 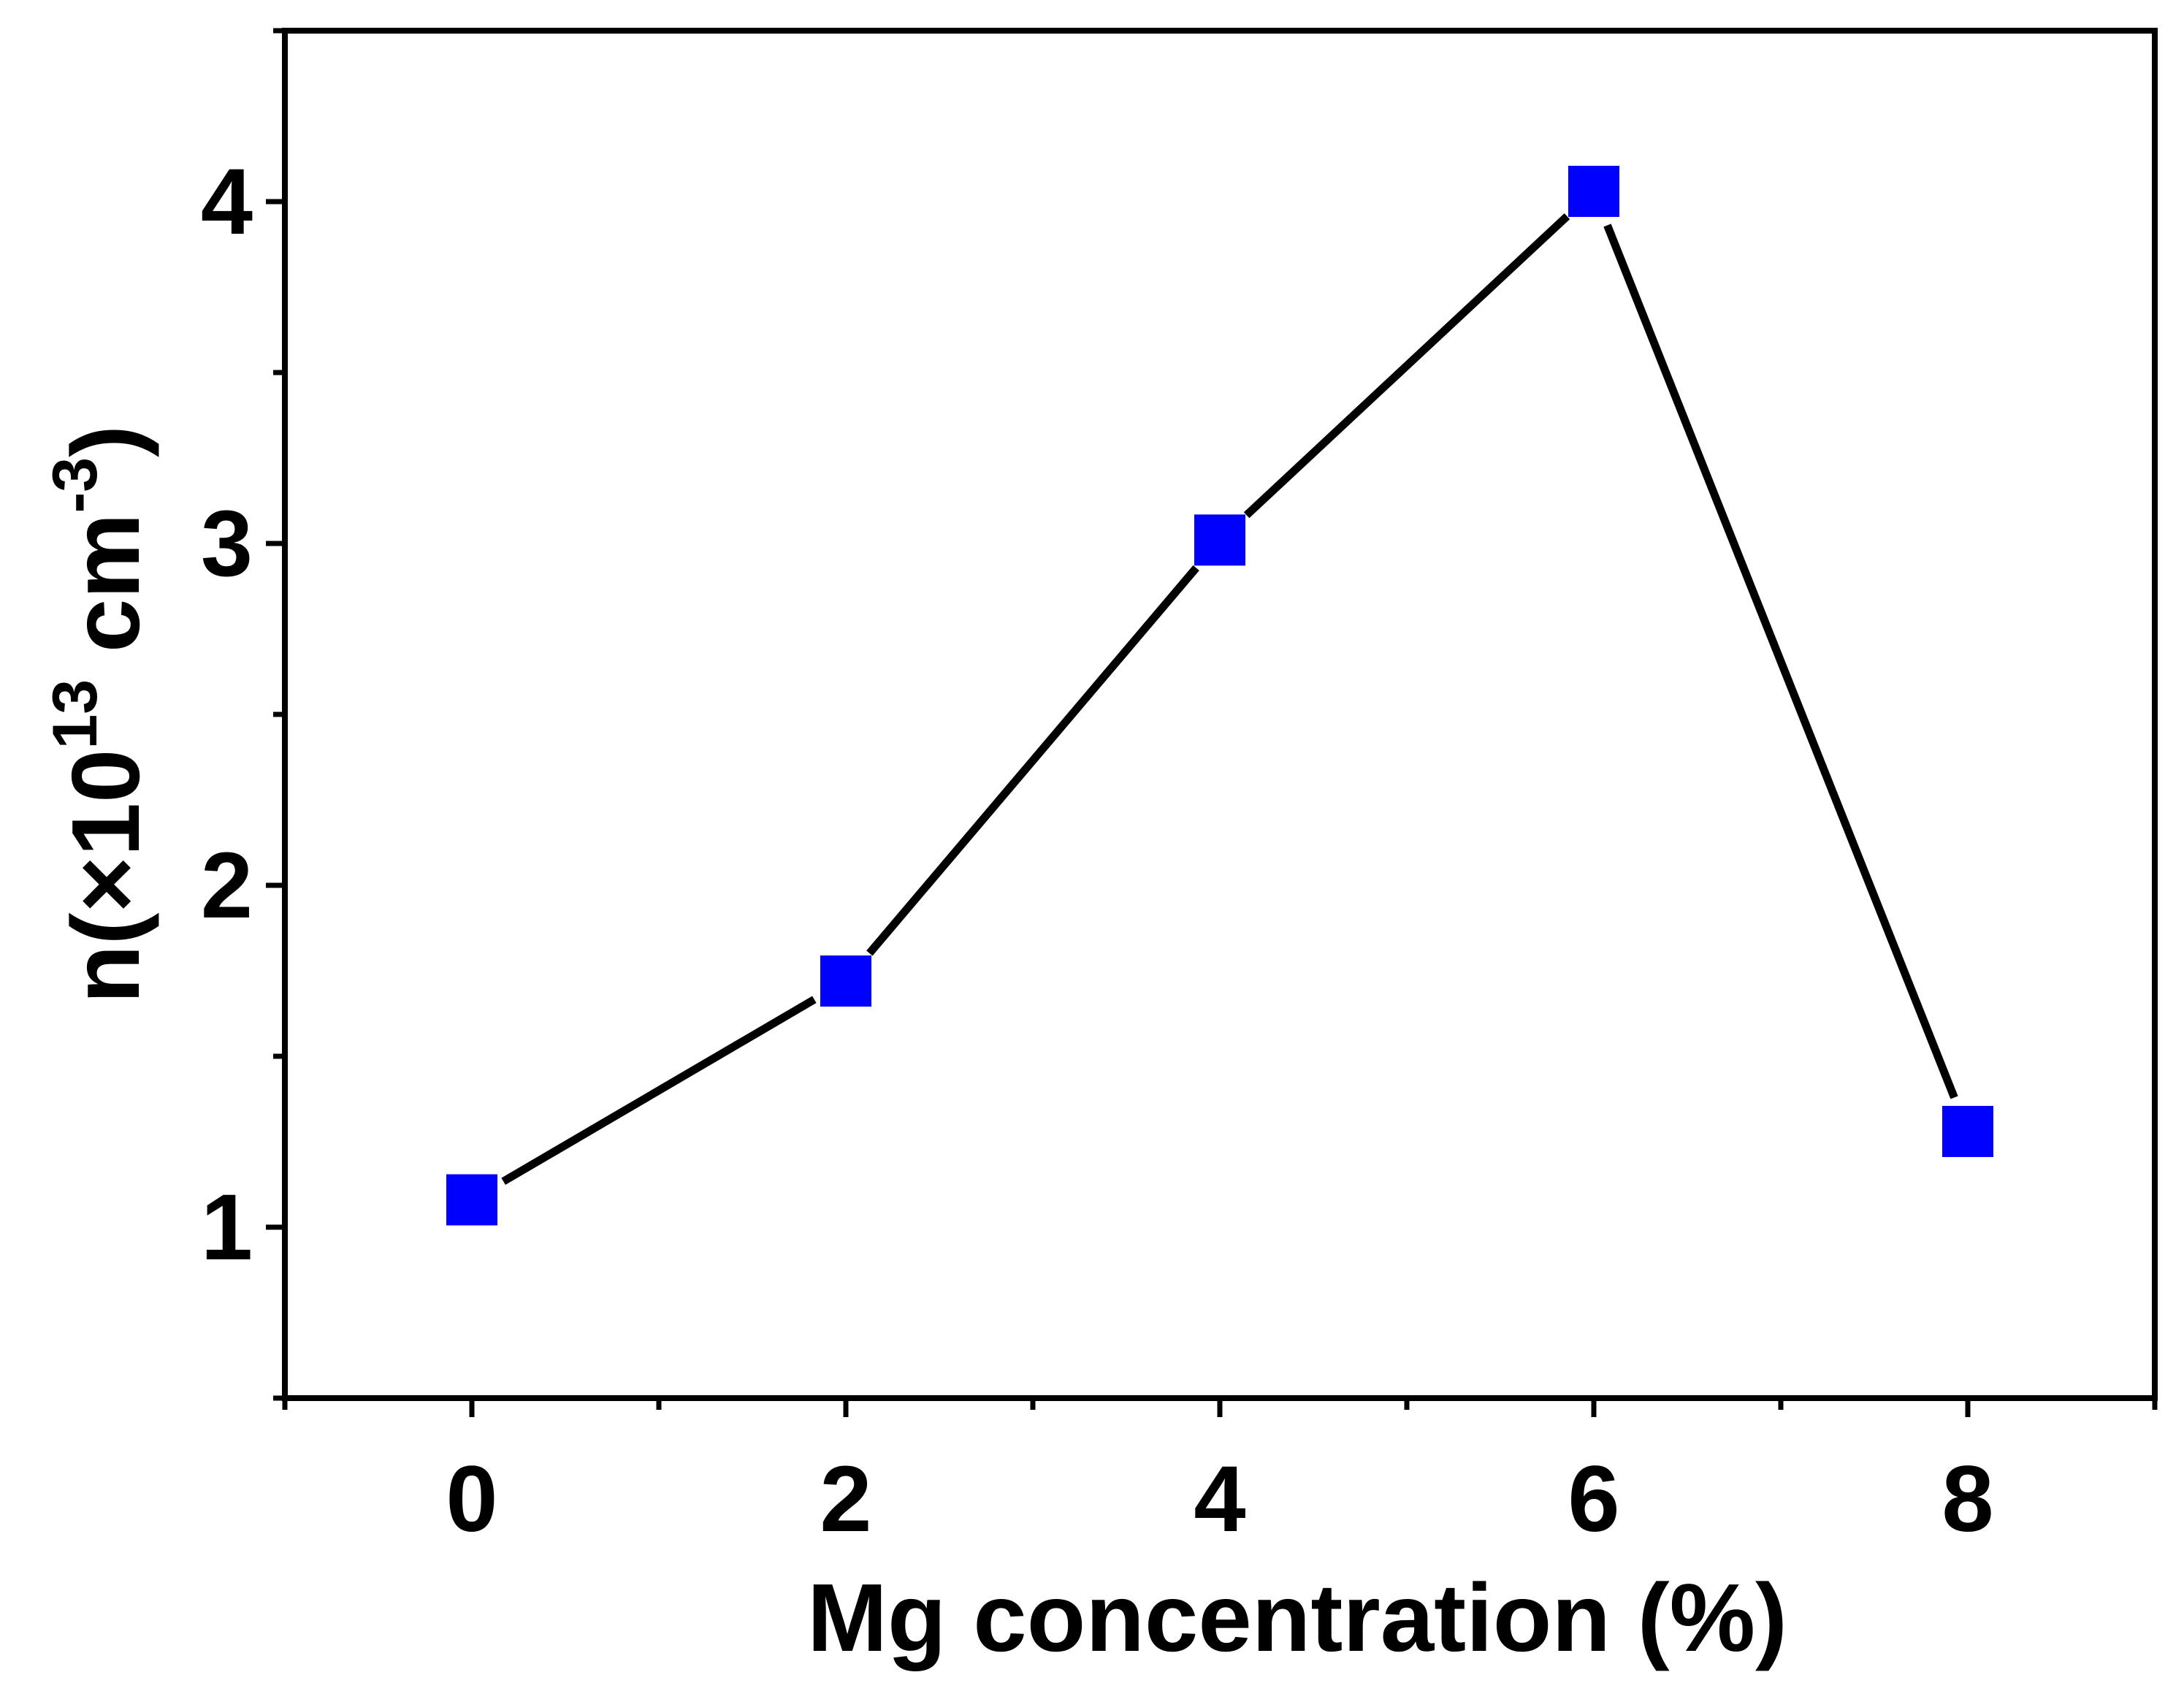 I want to click on y-tick-label: 1, so click(x=227, y=1227).